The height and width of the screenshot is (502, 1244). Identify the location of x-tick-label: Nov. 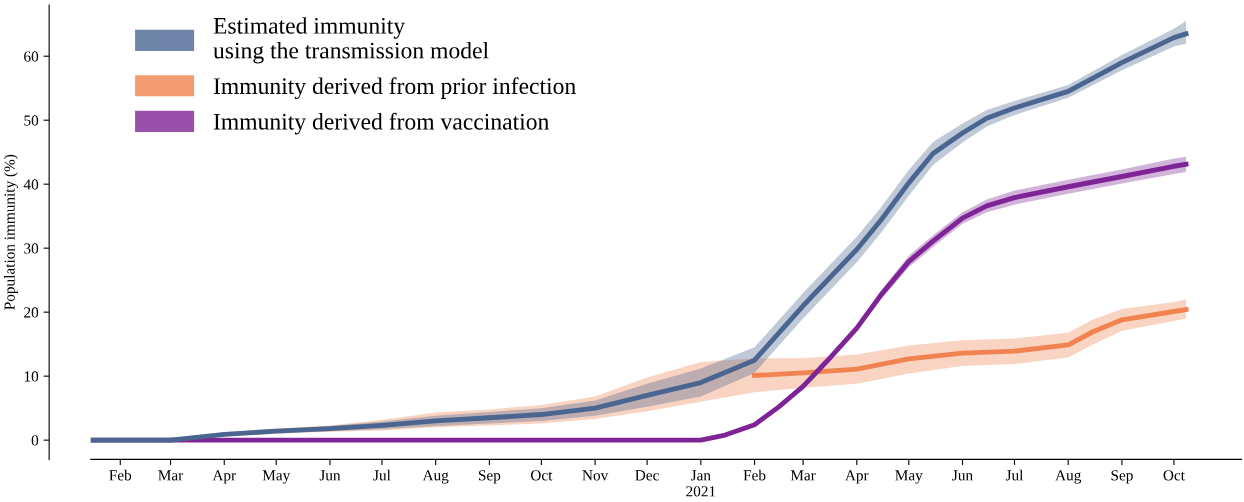
(595, 475).